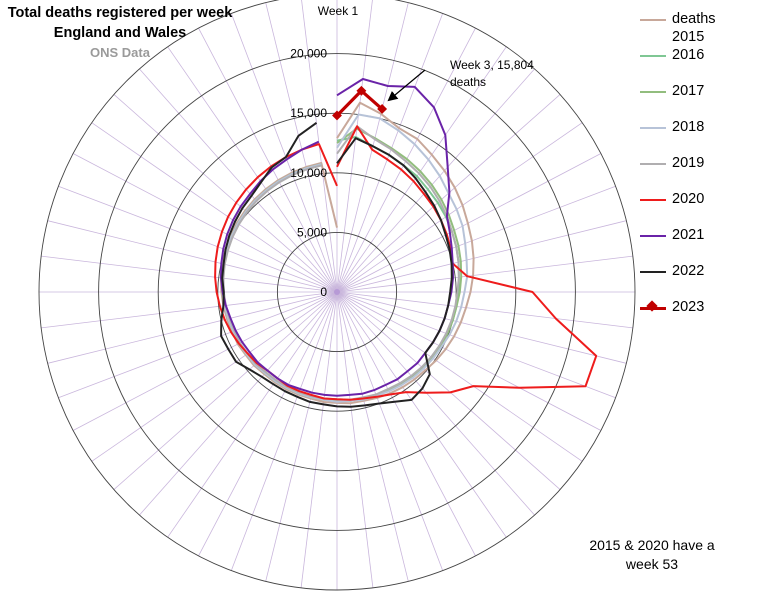 The width and height of the screenshot is (765, 600). I want to click on r-tick-label: 10,000, so click(308, 173).